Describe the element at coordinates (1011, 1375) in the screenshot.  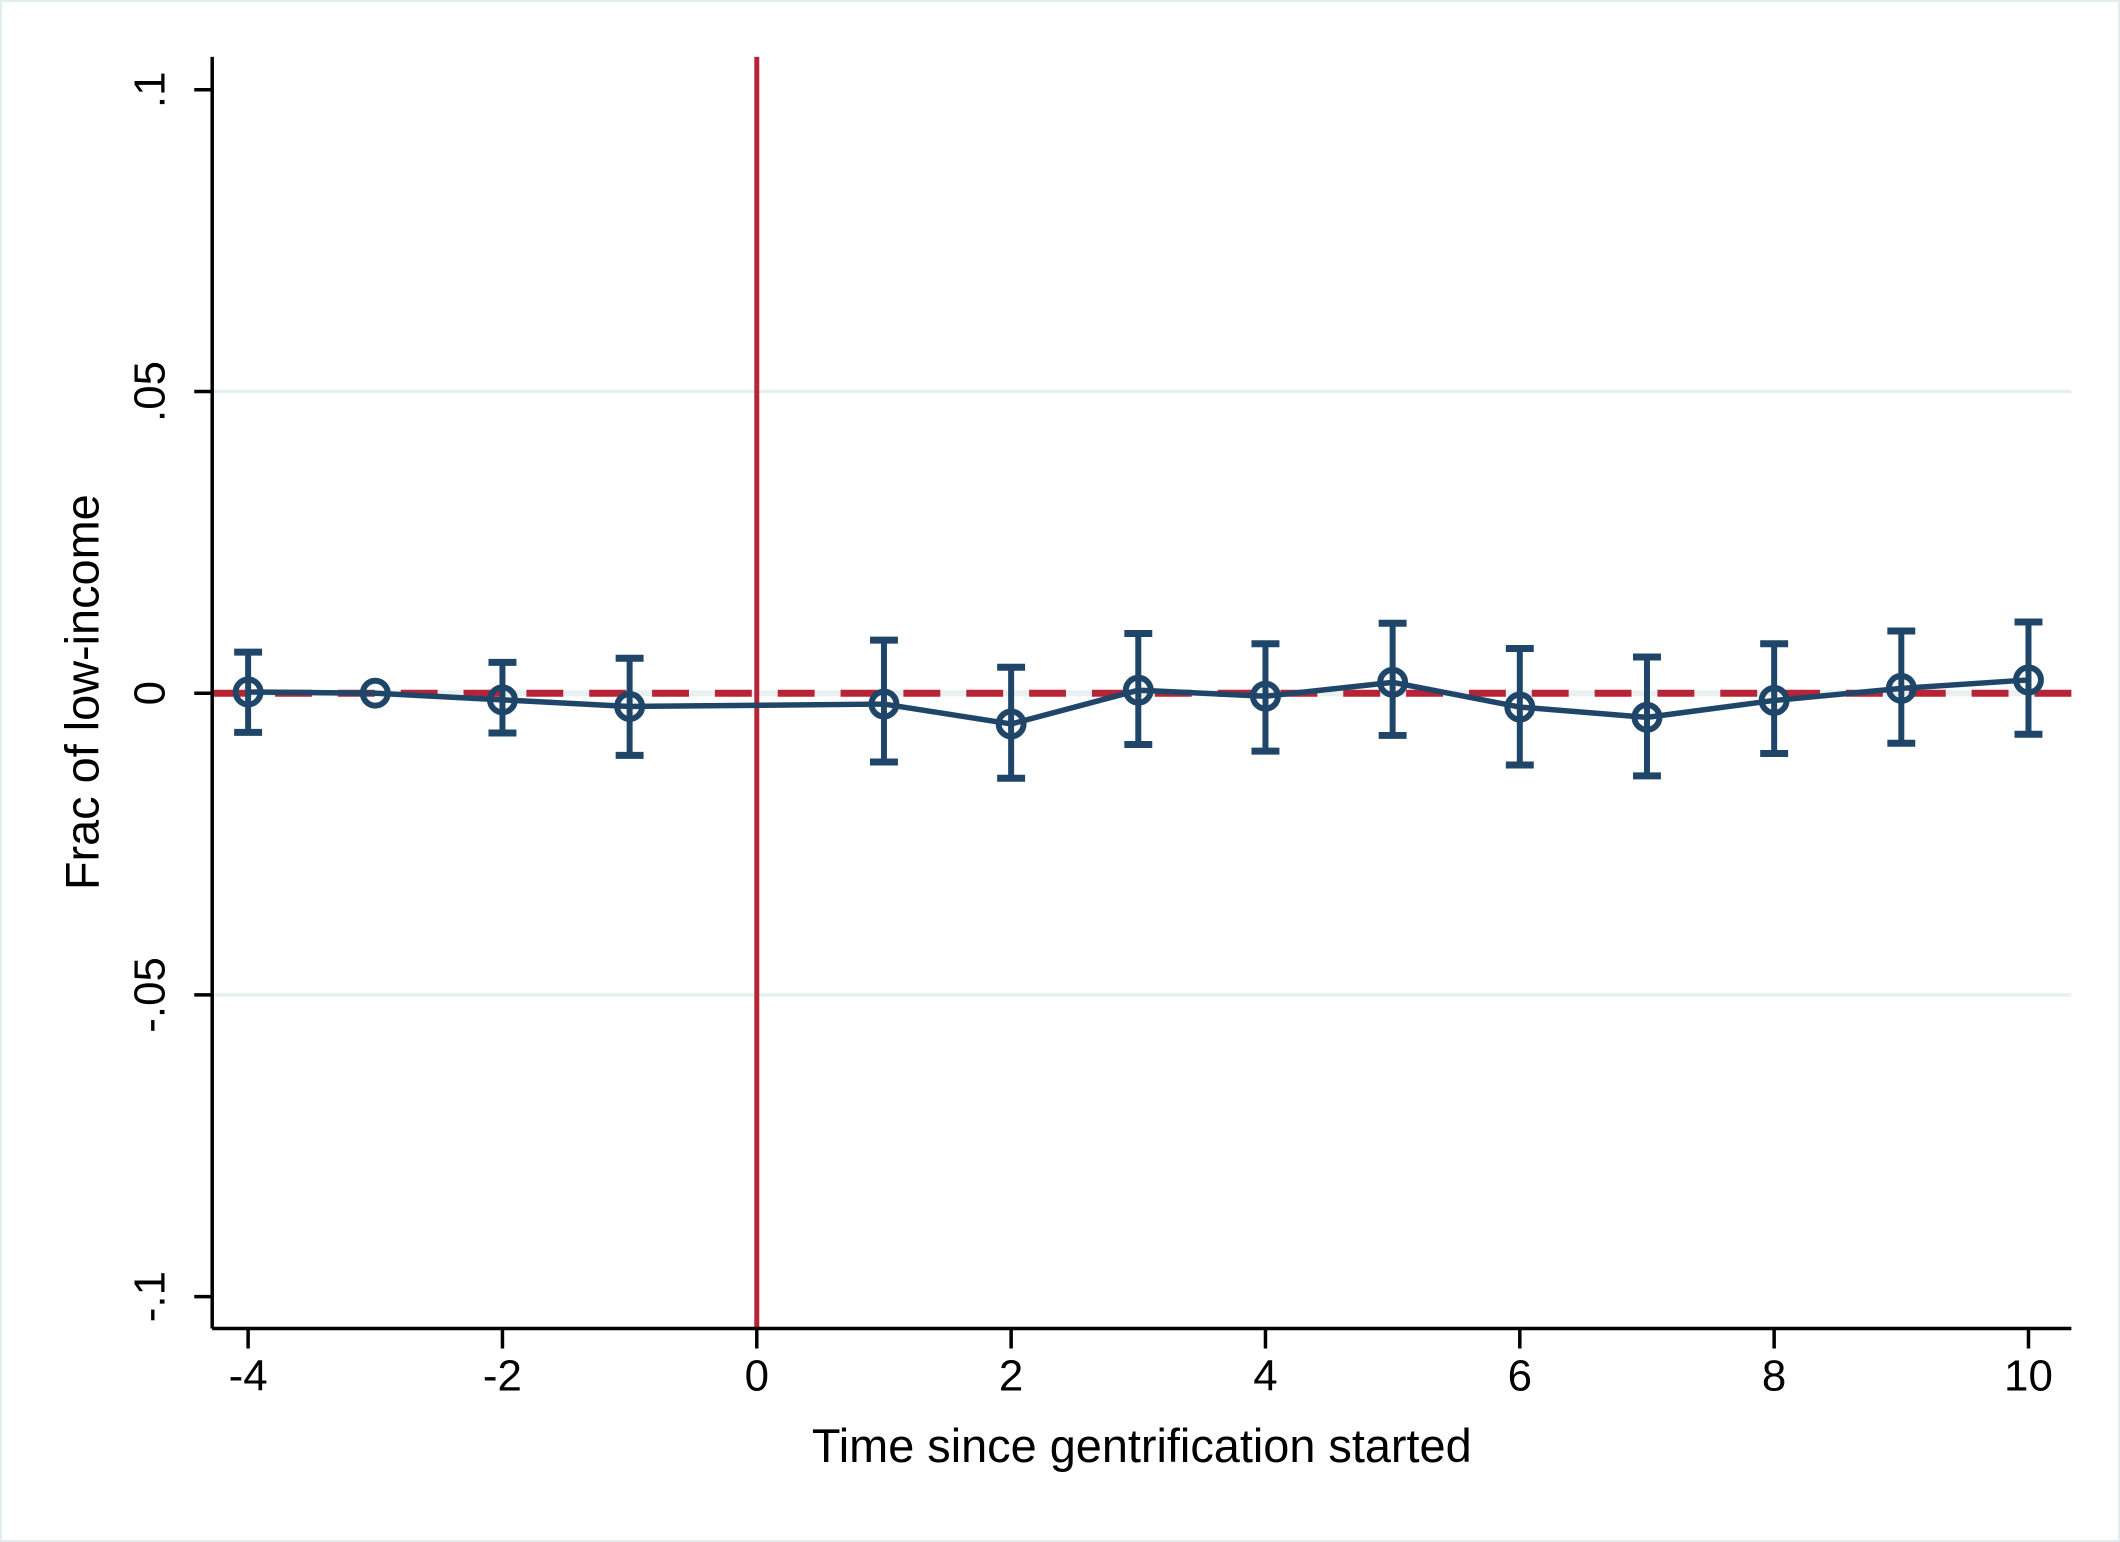
I see `x-tick-label: 2` at that location.